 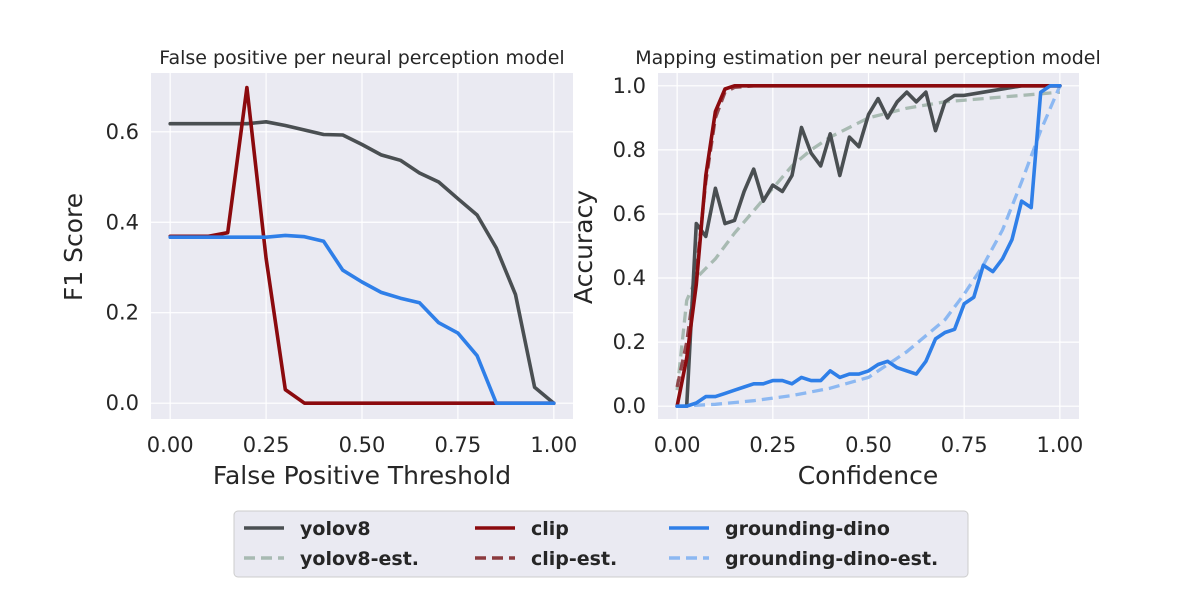 I want to click on right-y-tick-label: 0.6, so click(x=629, y=214).